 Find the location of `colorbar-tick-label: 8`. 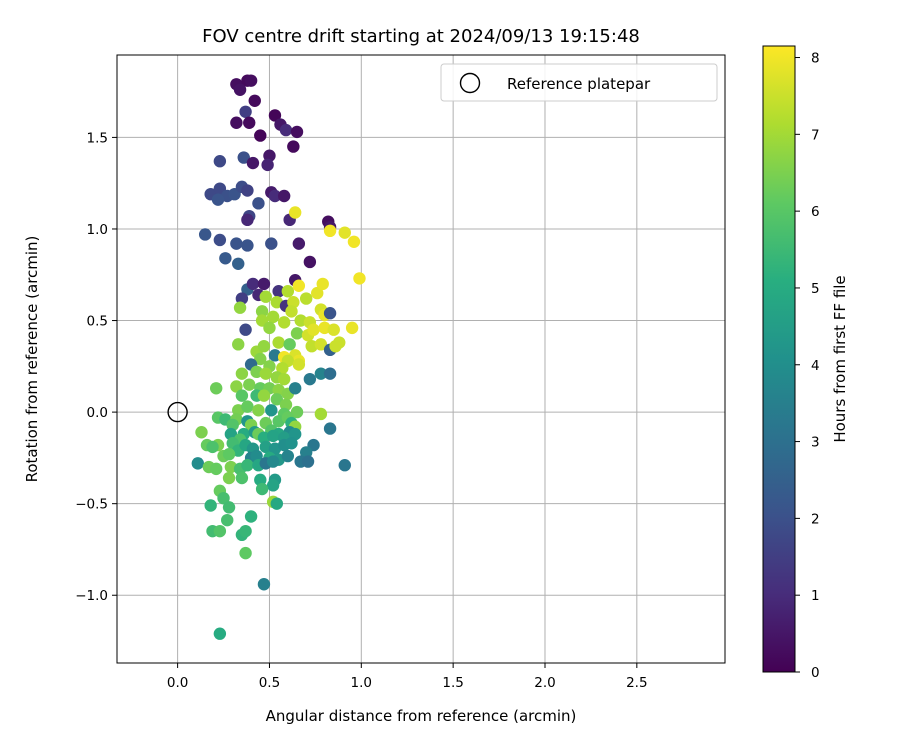

colorbar-tick-label: 8 is located at coordinates (815, 59).